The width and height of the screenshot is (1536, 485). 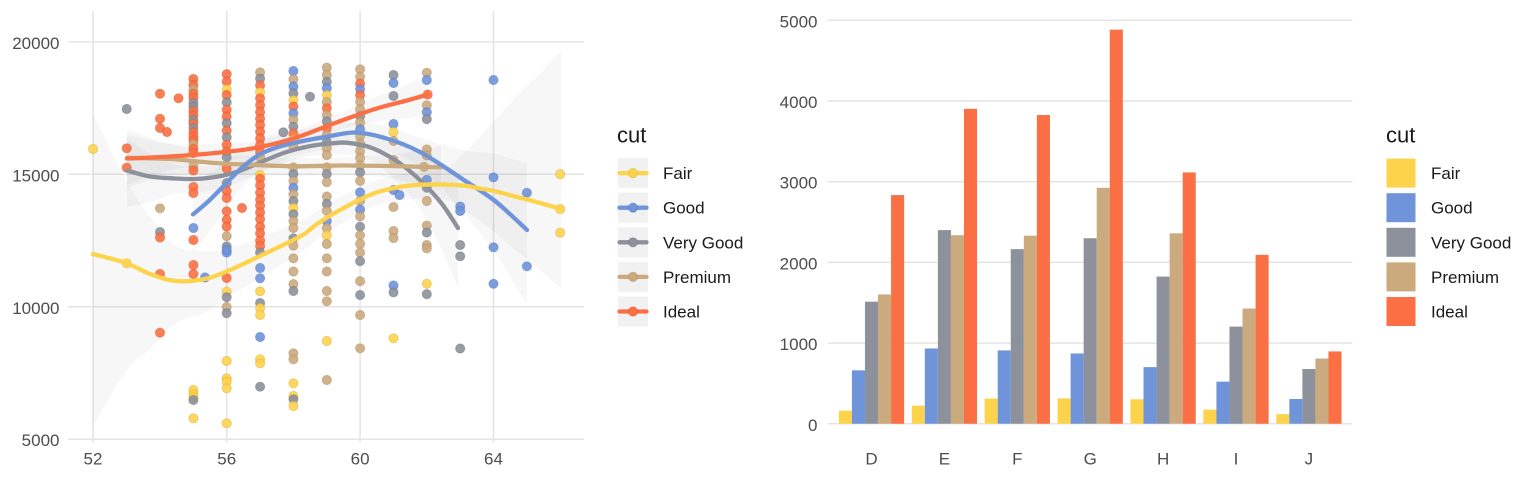 What do you see at coordinates (799, 102) in the screenshot?
I see `svg-text: 4000` at bounding box center [799, 102].